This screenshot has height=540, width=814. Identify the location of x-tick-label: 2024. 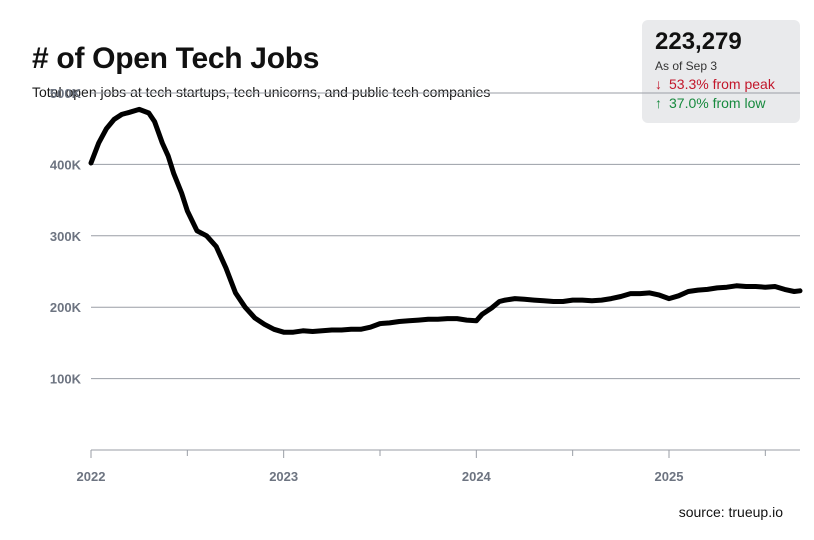
(477, 476).